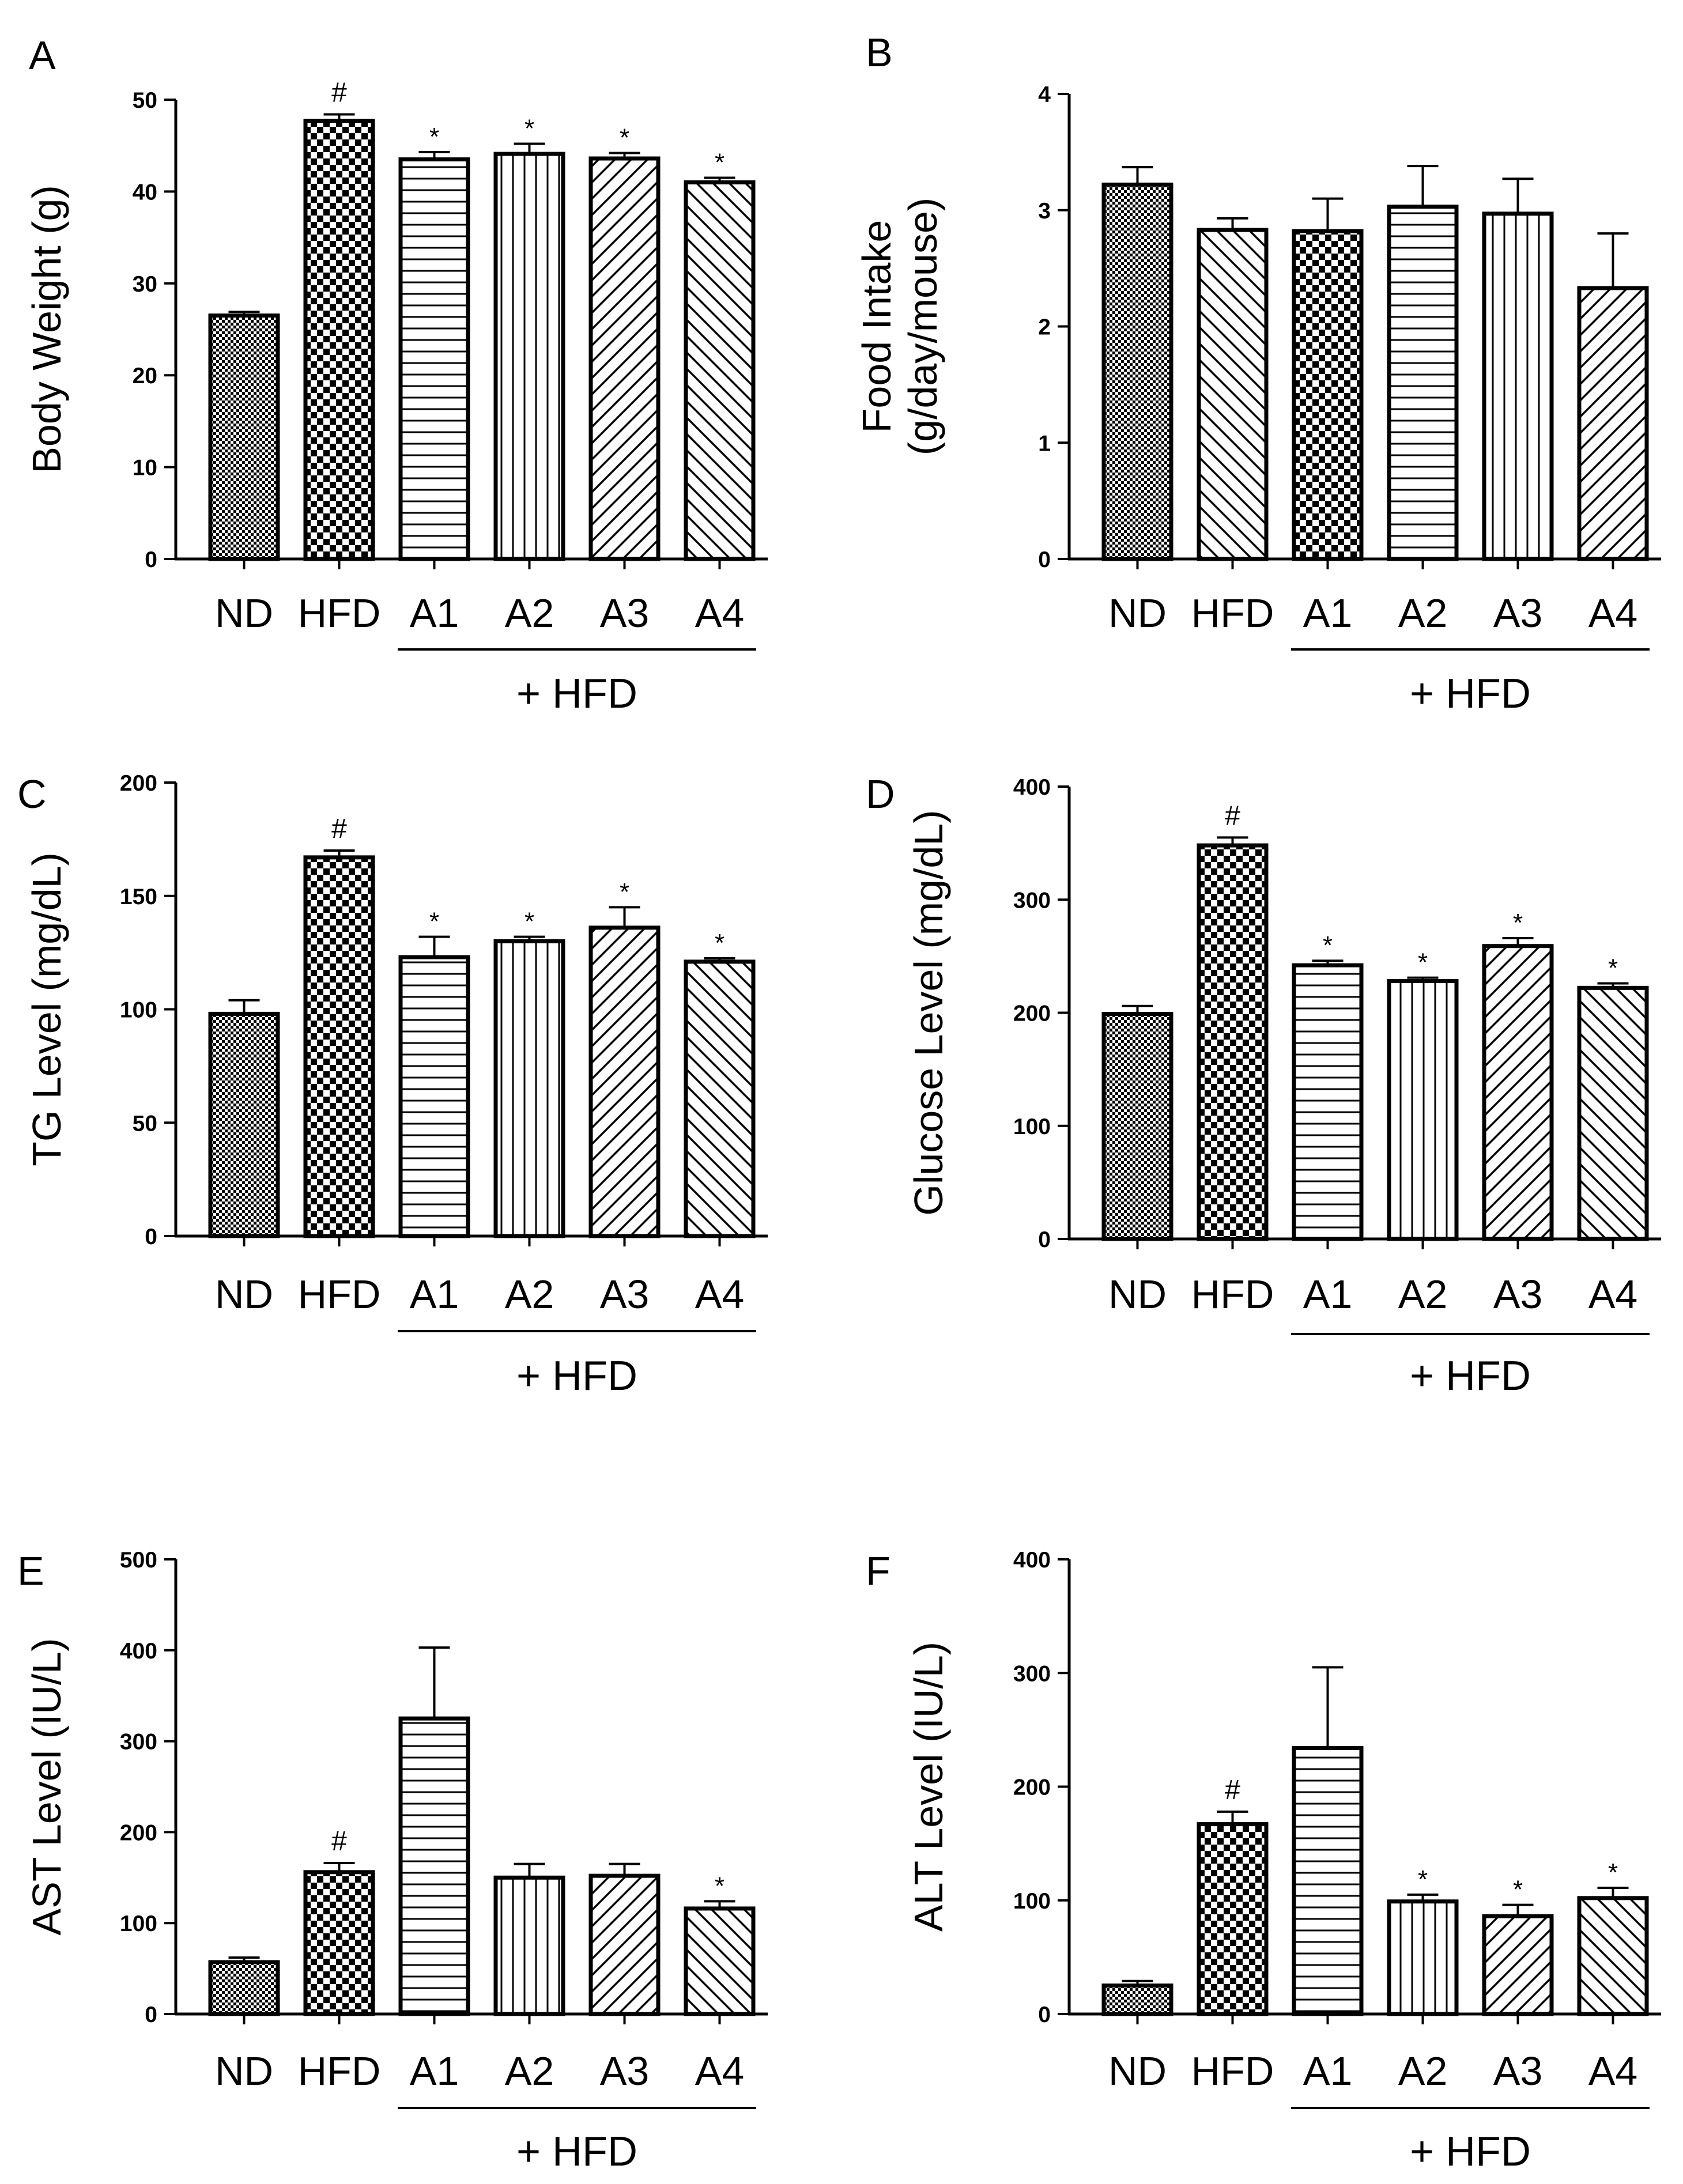 This screenshot has height=2184, width=1683. What do you see at coordinates (434, 1866) in the screenshot?
I see `panel-e-bar-a1` at bounding box center [434, 1866].